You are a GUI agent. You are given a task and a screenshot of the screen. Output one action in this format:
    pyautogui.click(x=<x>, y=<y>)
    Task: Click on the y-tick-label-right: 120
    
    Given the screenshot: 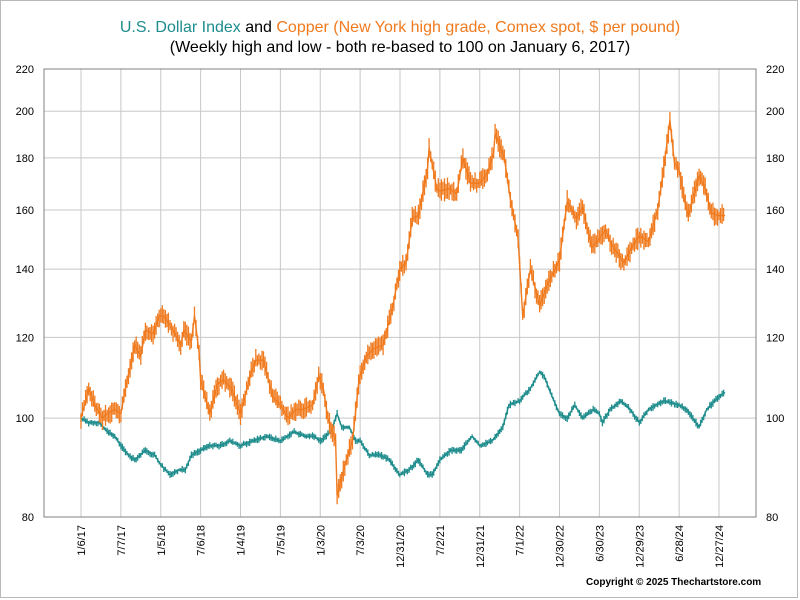 What is the action you would take?
    pyautogui.click(x=775, y=338)
    